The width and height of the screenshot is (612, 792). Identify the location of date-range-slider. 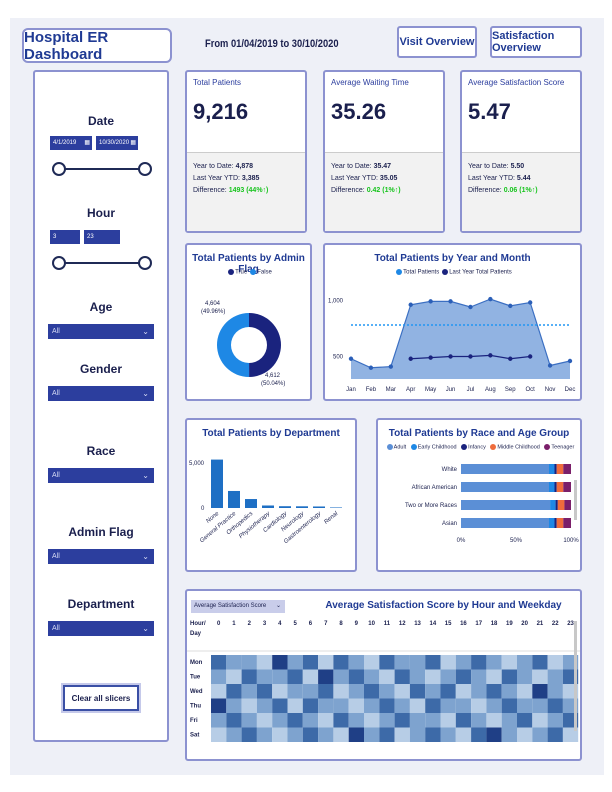
(102, 169).